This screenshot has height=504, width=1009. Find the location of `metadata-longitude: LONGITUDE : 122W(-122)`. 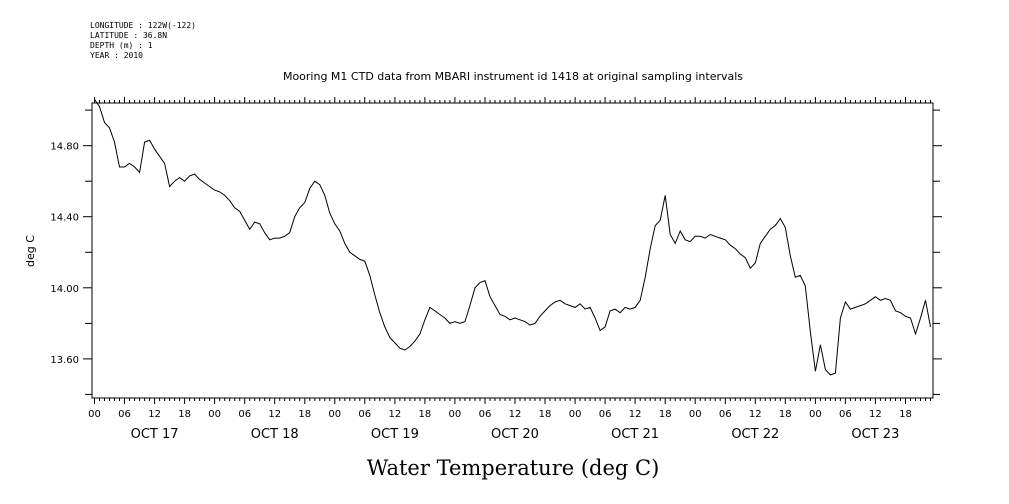

metadata-longitude: LONGITUDE : 122W(-122) is located at coordinates (143, 25).